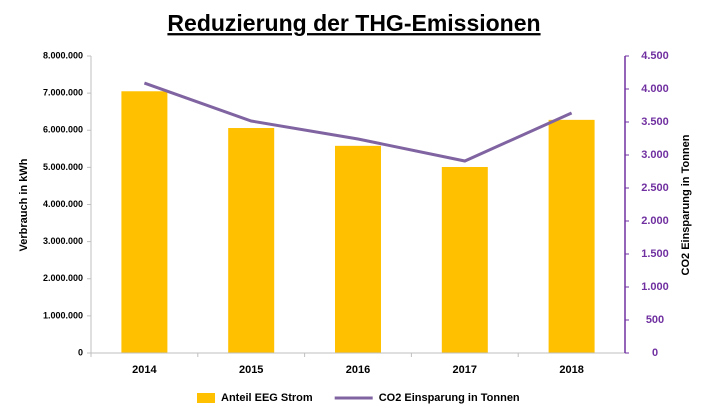  I want to click on y-tick-label: 0, so click(80, 352).